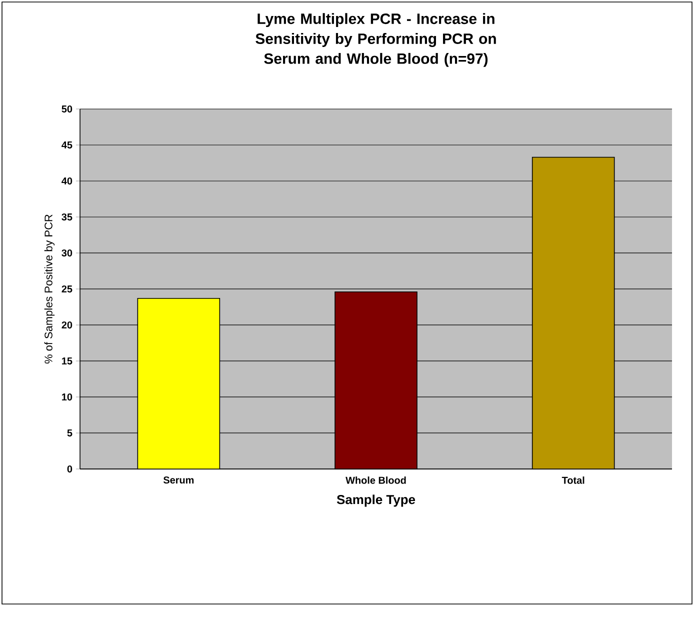 The width and height of the screenshot is (694, 624). What do you see at coordinates (178, 480) in the screenshot?
I see `x-tick-label: Serum` at bounding box center [178, 480].